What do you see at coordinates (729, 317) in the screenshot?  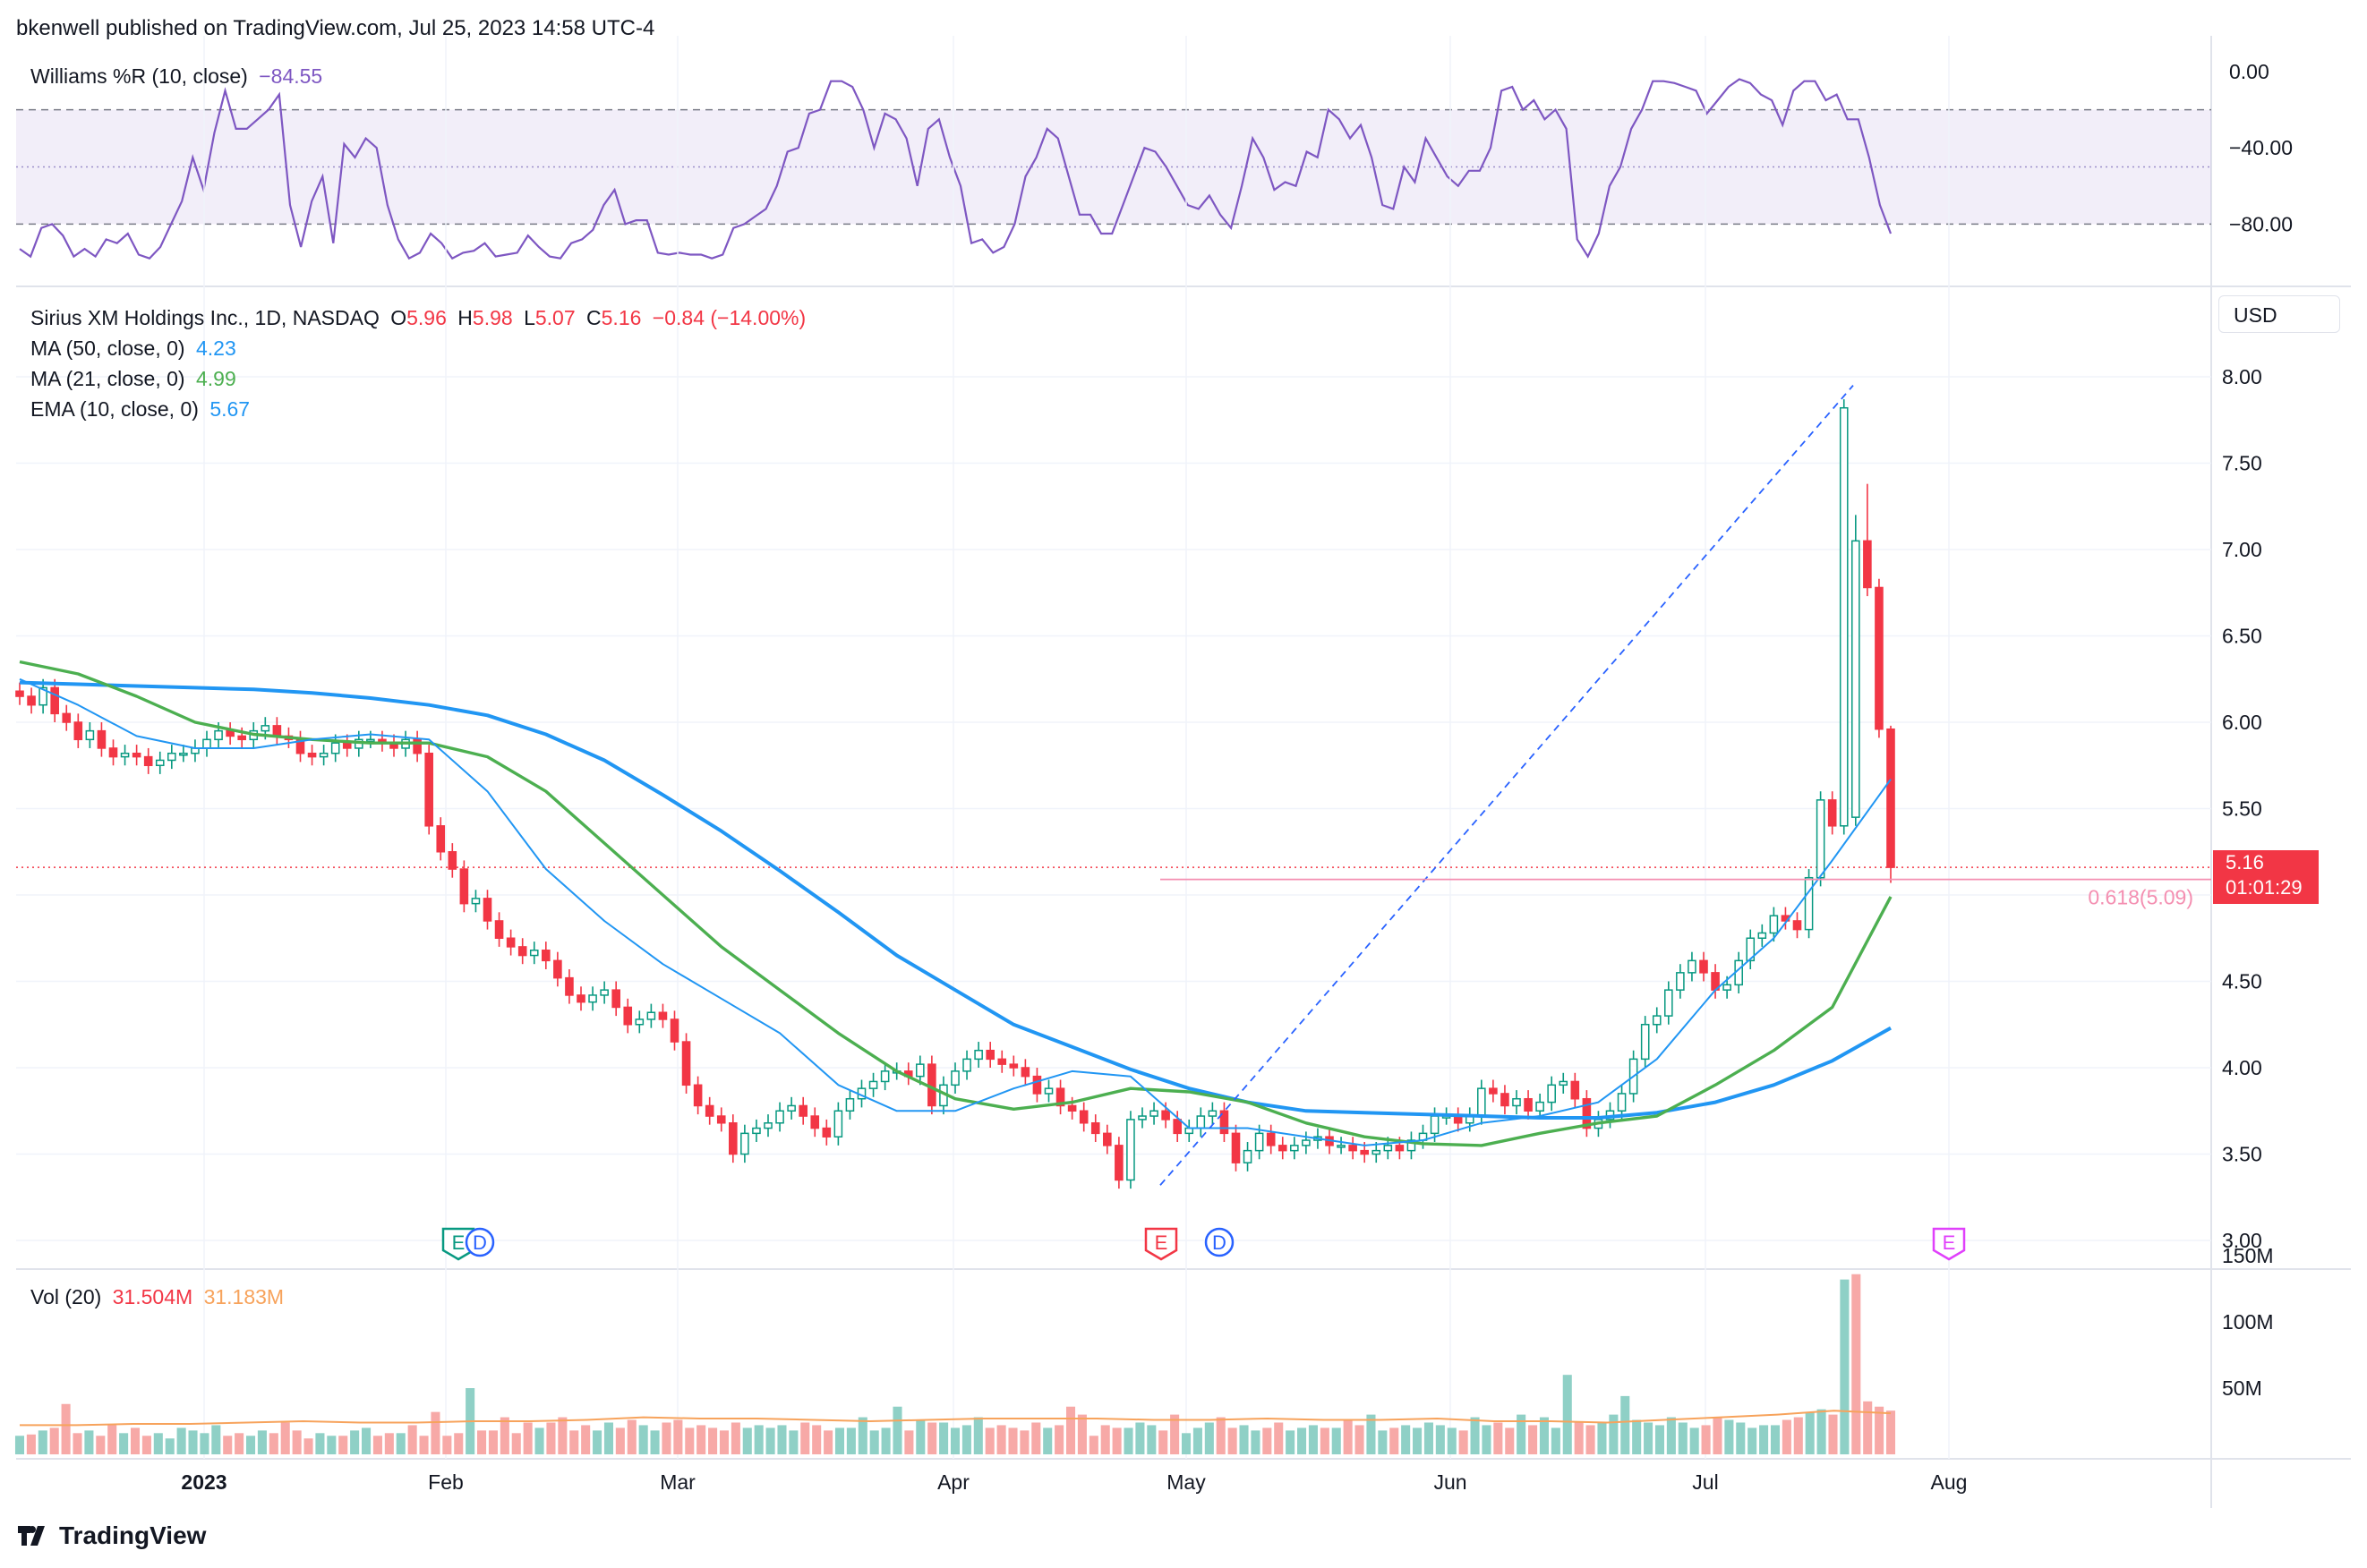 I see `change-value: −0.84 (−14.00%)` at bounding box center [729, 317].